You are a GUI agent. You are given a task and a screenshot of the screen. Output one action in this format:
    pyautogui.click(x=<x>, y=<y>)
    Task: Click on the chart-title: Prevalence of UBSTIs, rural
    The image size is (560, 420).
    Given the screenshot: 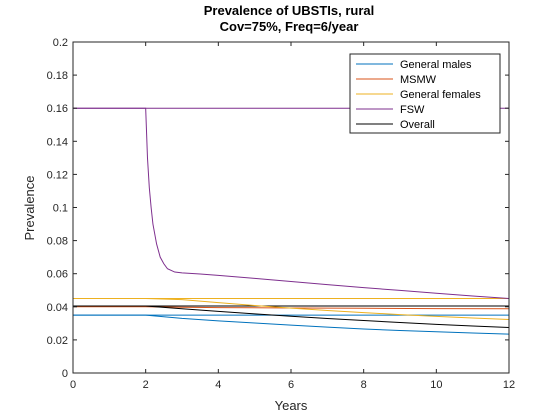 What is the action you would take?
    pyautogui.click(x=289, y=10)
    